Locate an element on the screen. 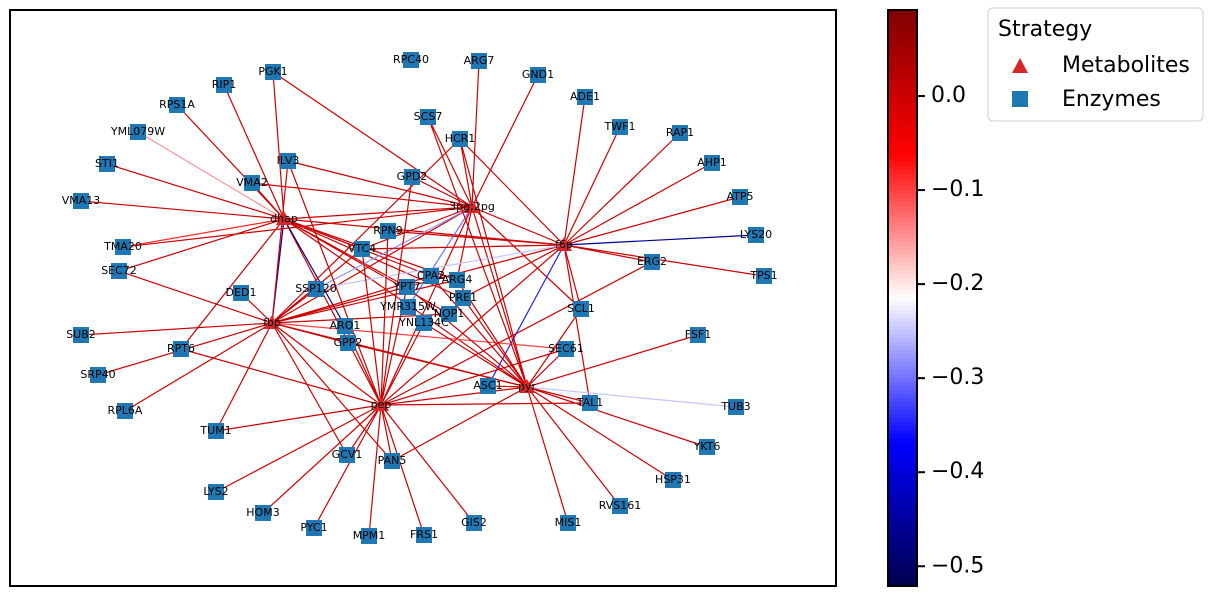 This screenshot has width=1213, height=601. node-label: RPN9 is located at coordinates (388, 230).